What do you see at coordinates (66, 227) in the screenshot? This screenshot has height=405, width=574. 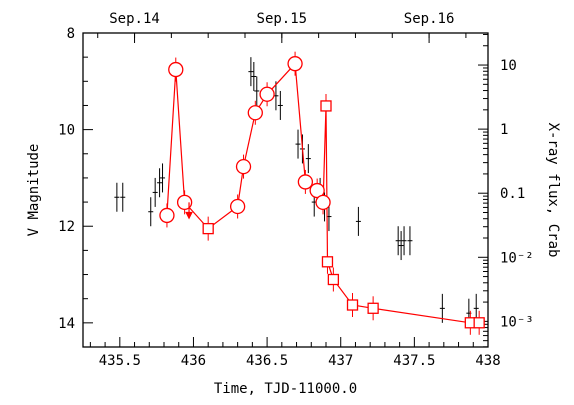 I see `y-left-tick-label: 12` at bounding box center [66, 227].